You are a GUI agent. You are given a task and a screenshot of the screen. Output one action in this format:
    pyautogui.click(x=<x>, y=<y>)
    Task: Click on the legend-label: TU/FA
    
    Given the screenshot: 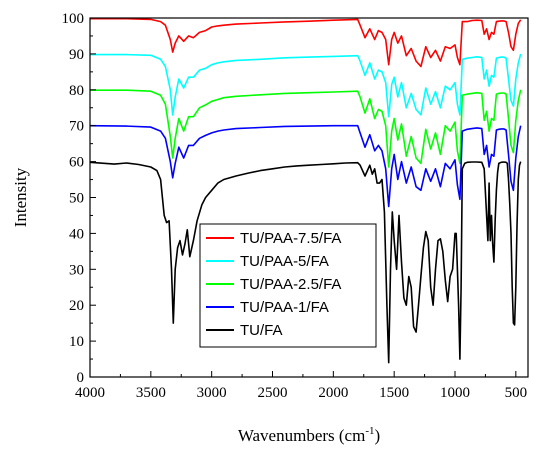 What is the action you would take?
    pyautogui.click(x=261, y=330)
    